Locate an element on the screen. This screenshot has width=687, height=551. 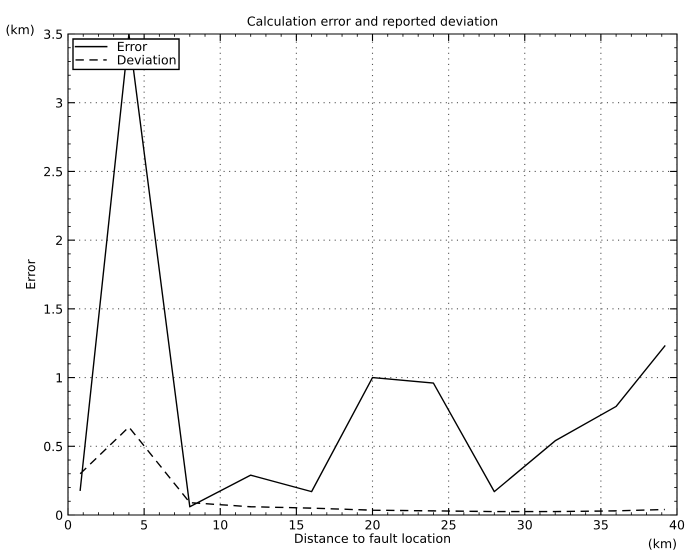
y-tick-label: 0 is located at coordinates (59, 515).